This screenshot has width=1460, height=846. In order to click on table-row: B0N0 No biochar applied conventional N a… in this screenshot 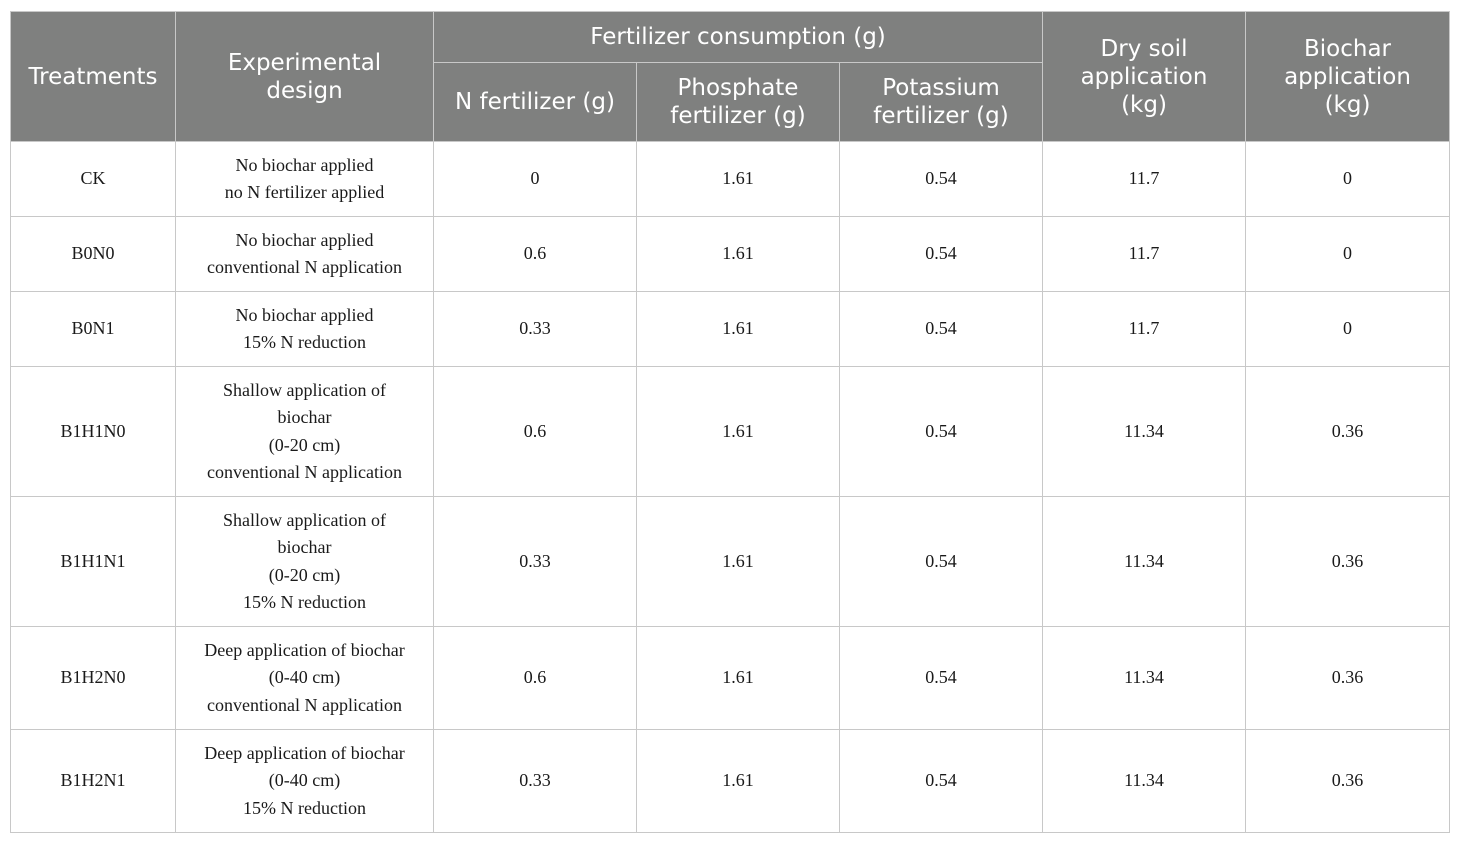, I will do `click(730, 254)`.